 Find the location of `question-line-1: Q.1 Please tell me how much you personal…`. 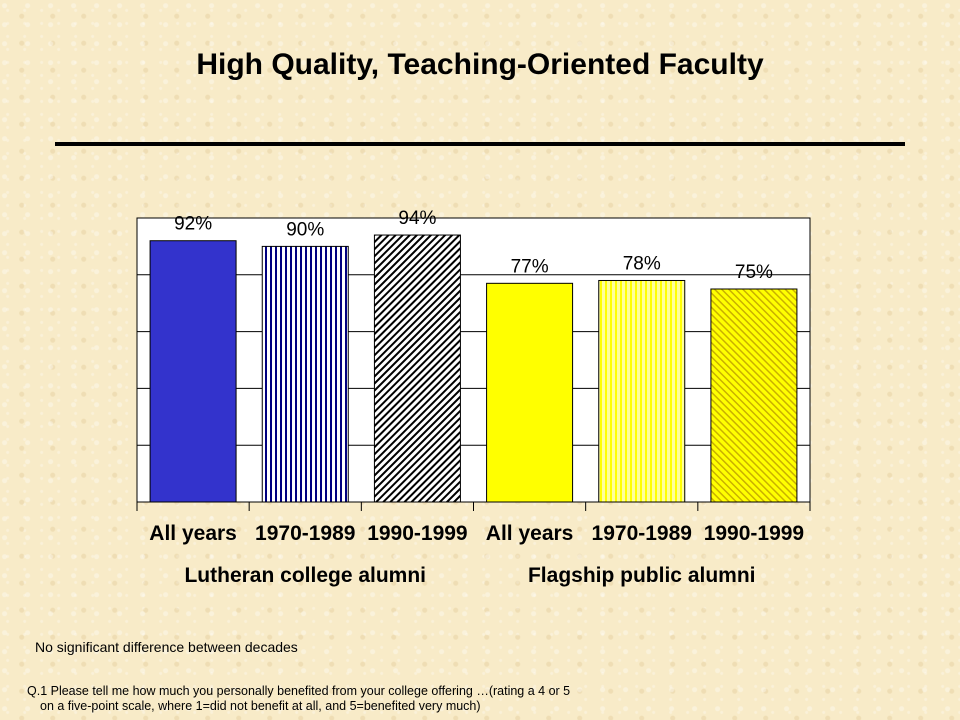

question-line-1: Q.1 Please tell me how much you personal… is located at coordinates (299, 691).